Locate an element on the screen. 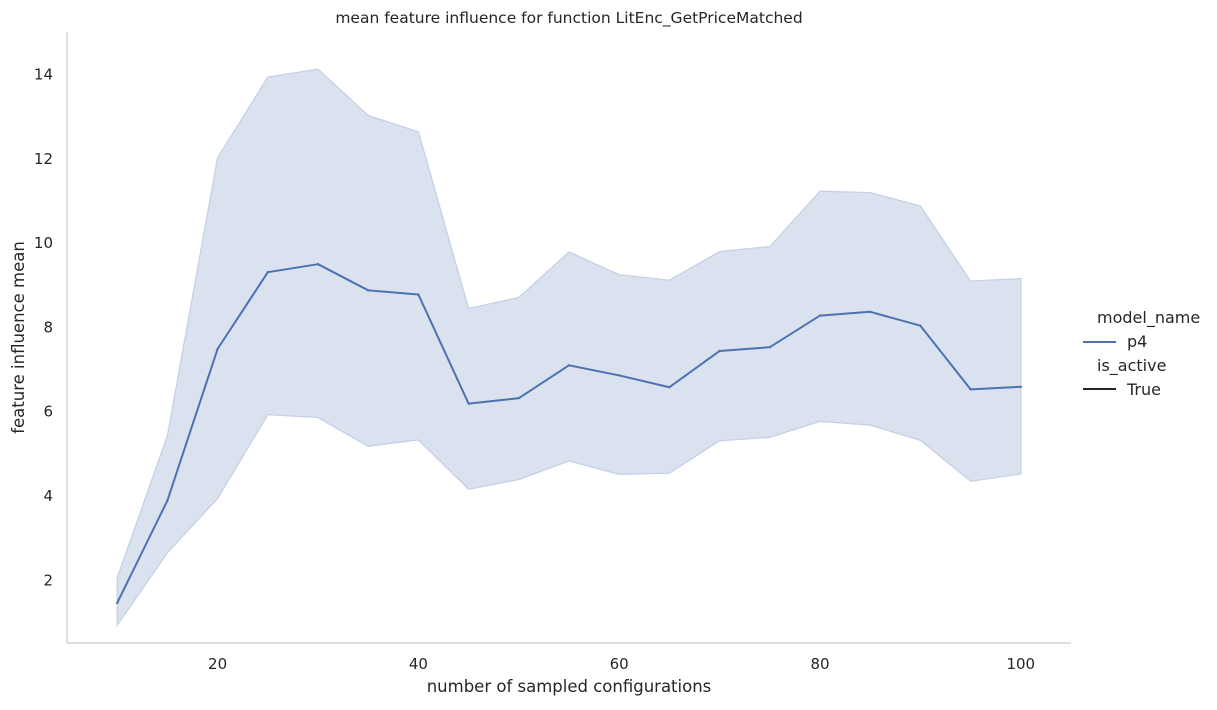  x-tick-label: 100 is located at coordinates (1020, 664).